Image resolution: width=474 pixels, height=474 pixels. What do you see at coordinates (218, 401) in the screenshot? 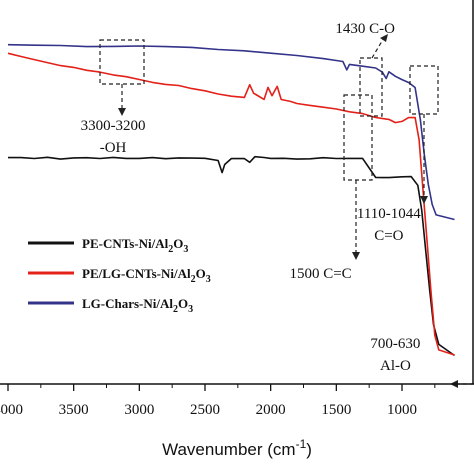
I see `x-ticks: 4000 3500 3000 2500 2000 1500 1000` at bounding box center [218, 401].